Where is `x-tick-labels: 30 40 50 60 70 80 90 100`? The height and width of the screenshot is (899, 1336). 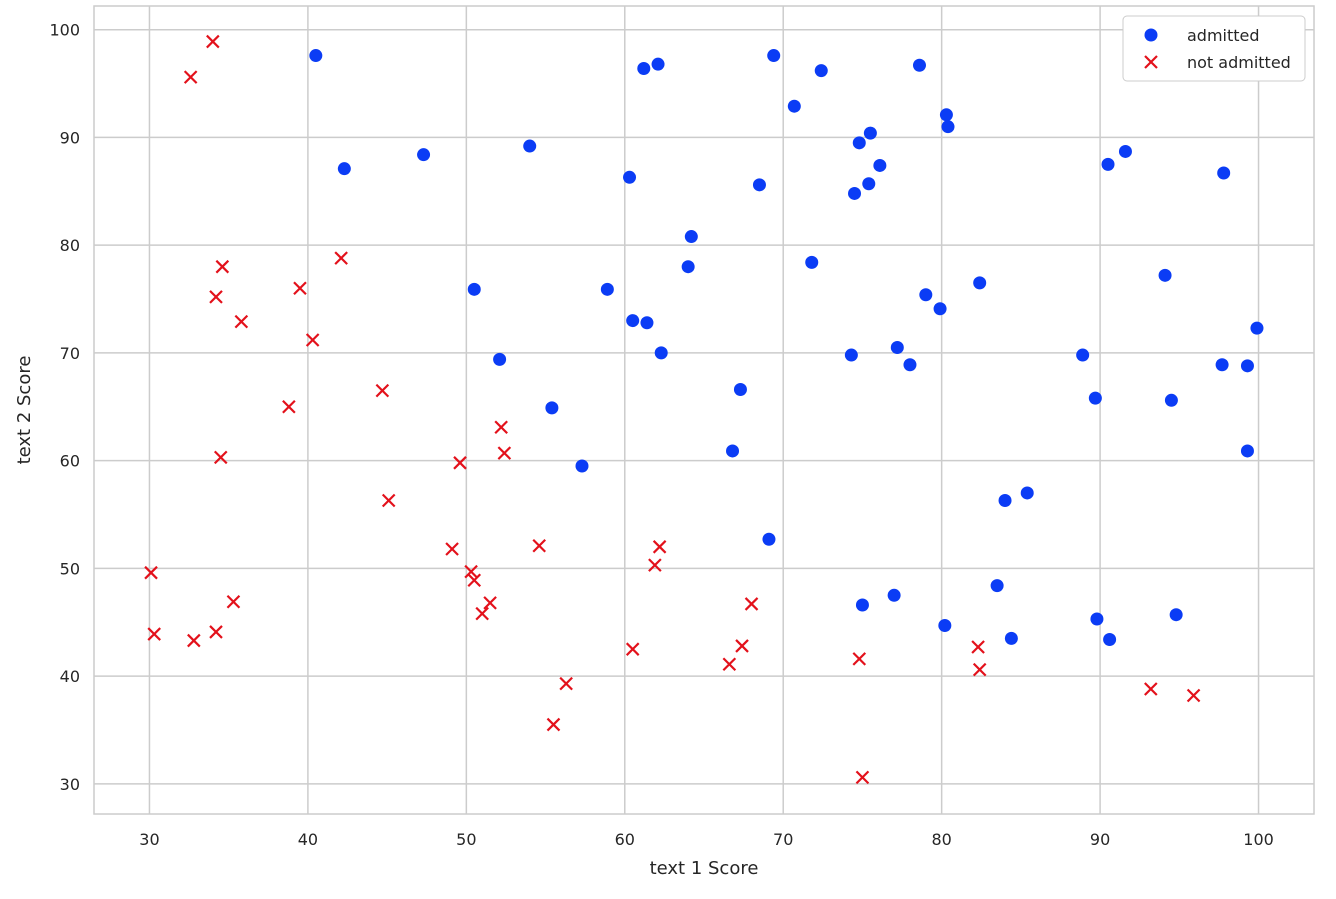 x-tick-labels: 30 40 50 60 70 80 90 100 is located at coordinates (706, 839).